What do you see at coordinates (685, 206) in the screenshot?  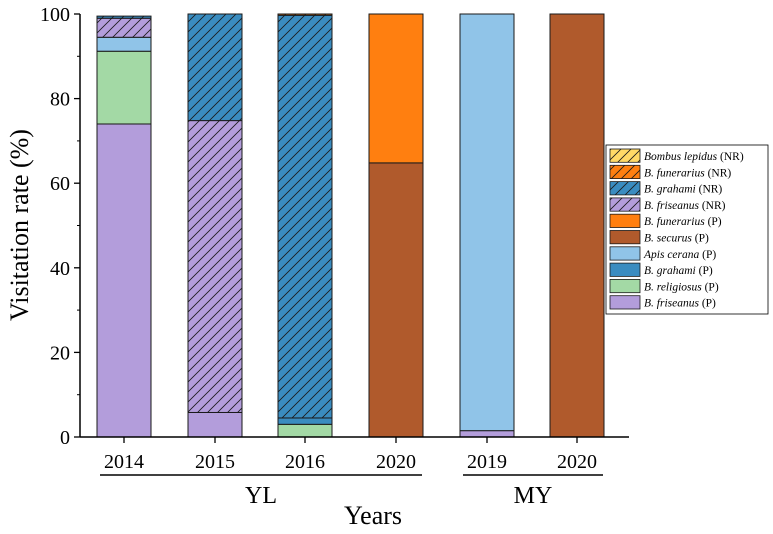 I see `legend-label: B. friseanus (NR)` at bounding box center [685, 206].